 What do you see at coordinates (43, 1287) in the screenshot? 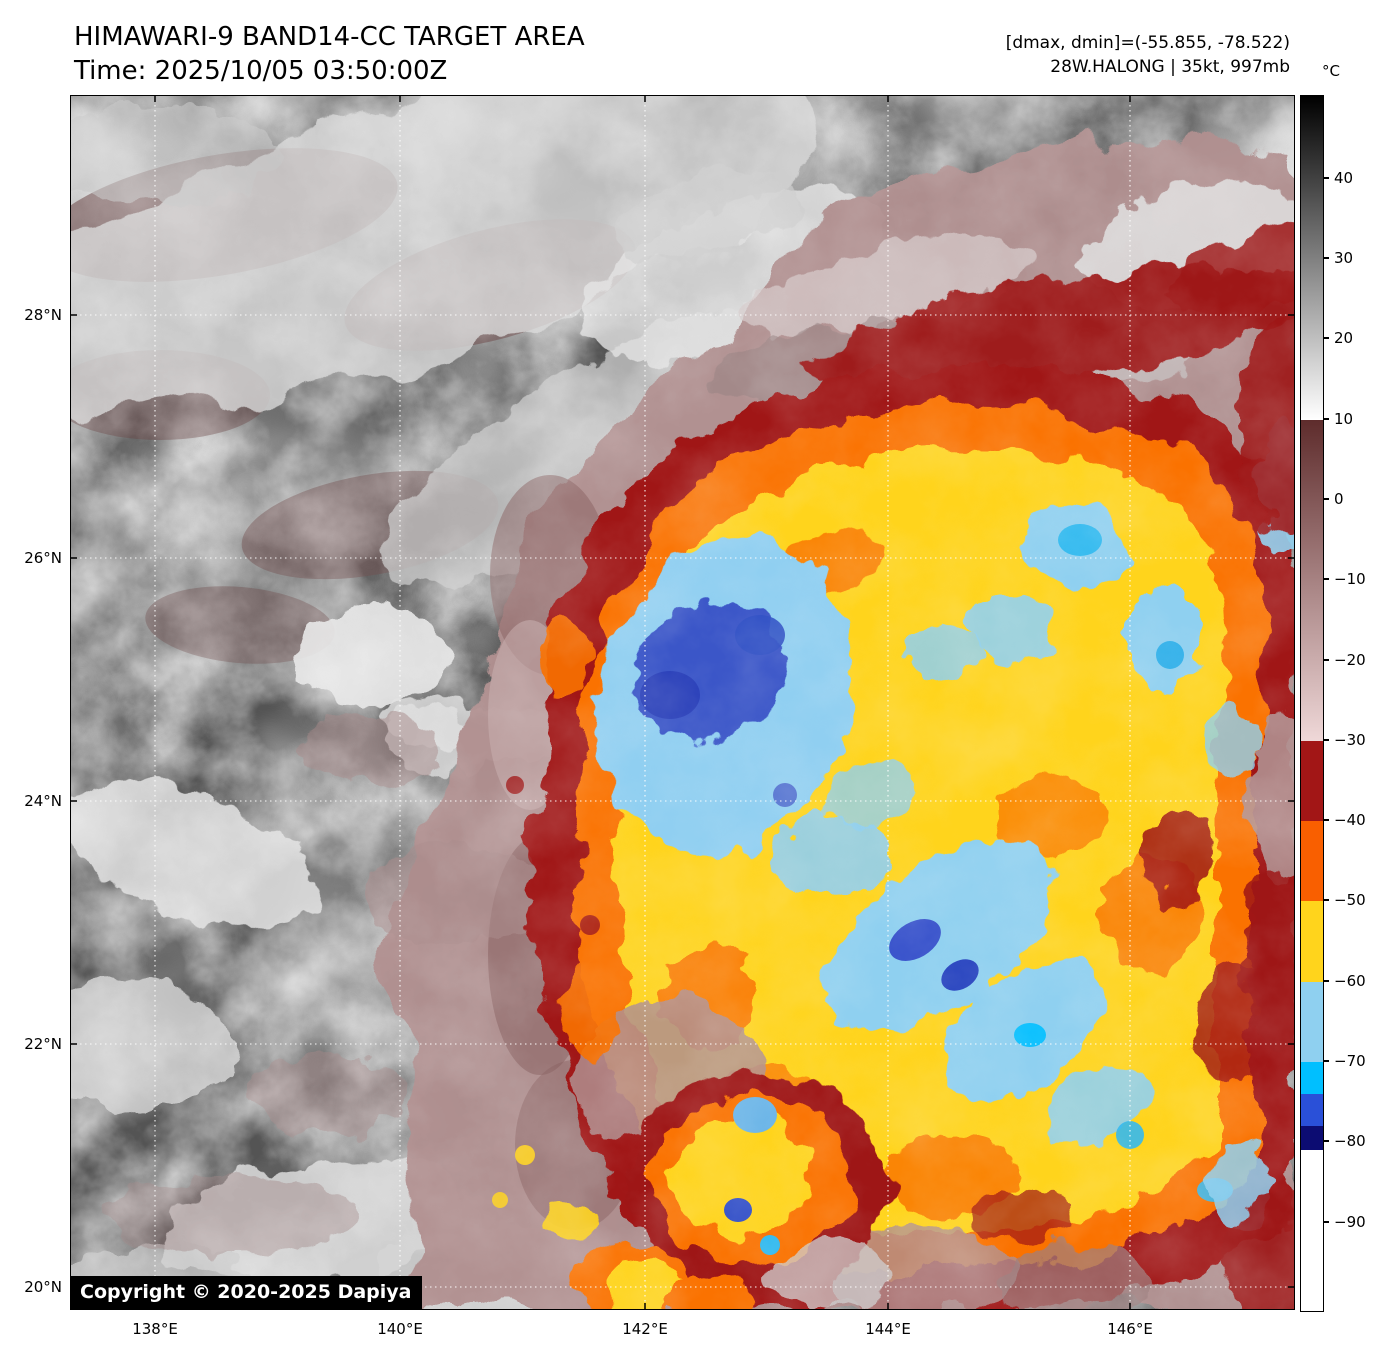
I see `lat-label: 20°N` at bounding box center [43, 1287].